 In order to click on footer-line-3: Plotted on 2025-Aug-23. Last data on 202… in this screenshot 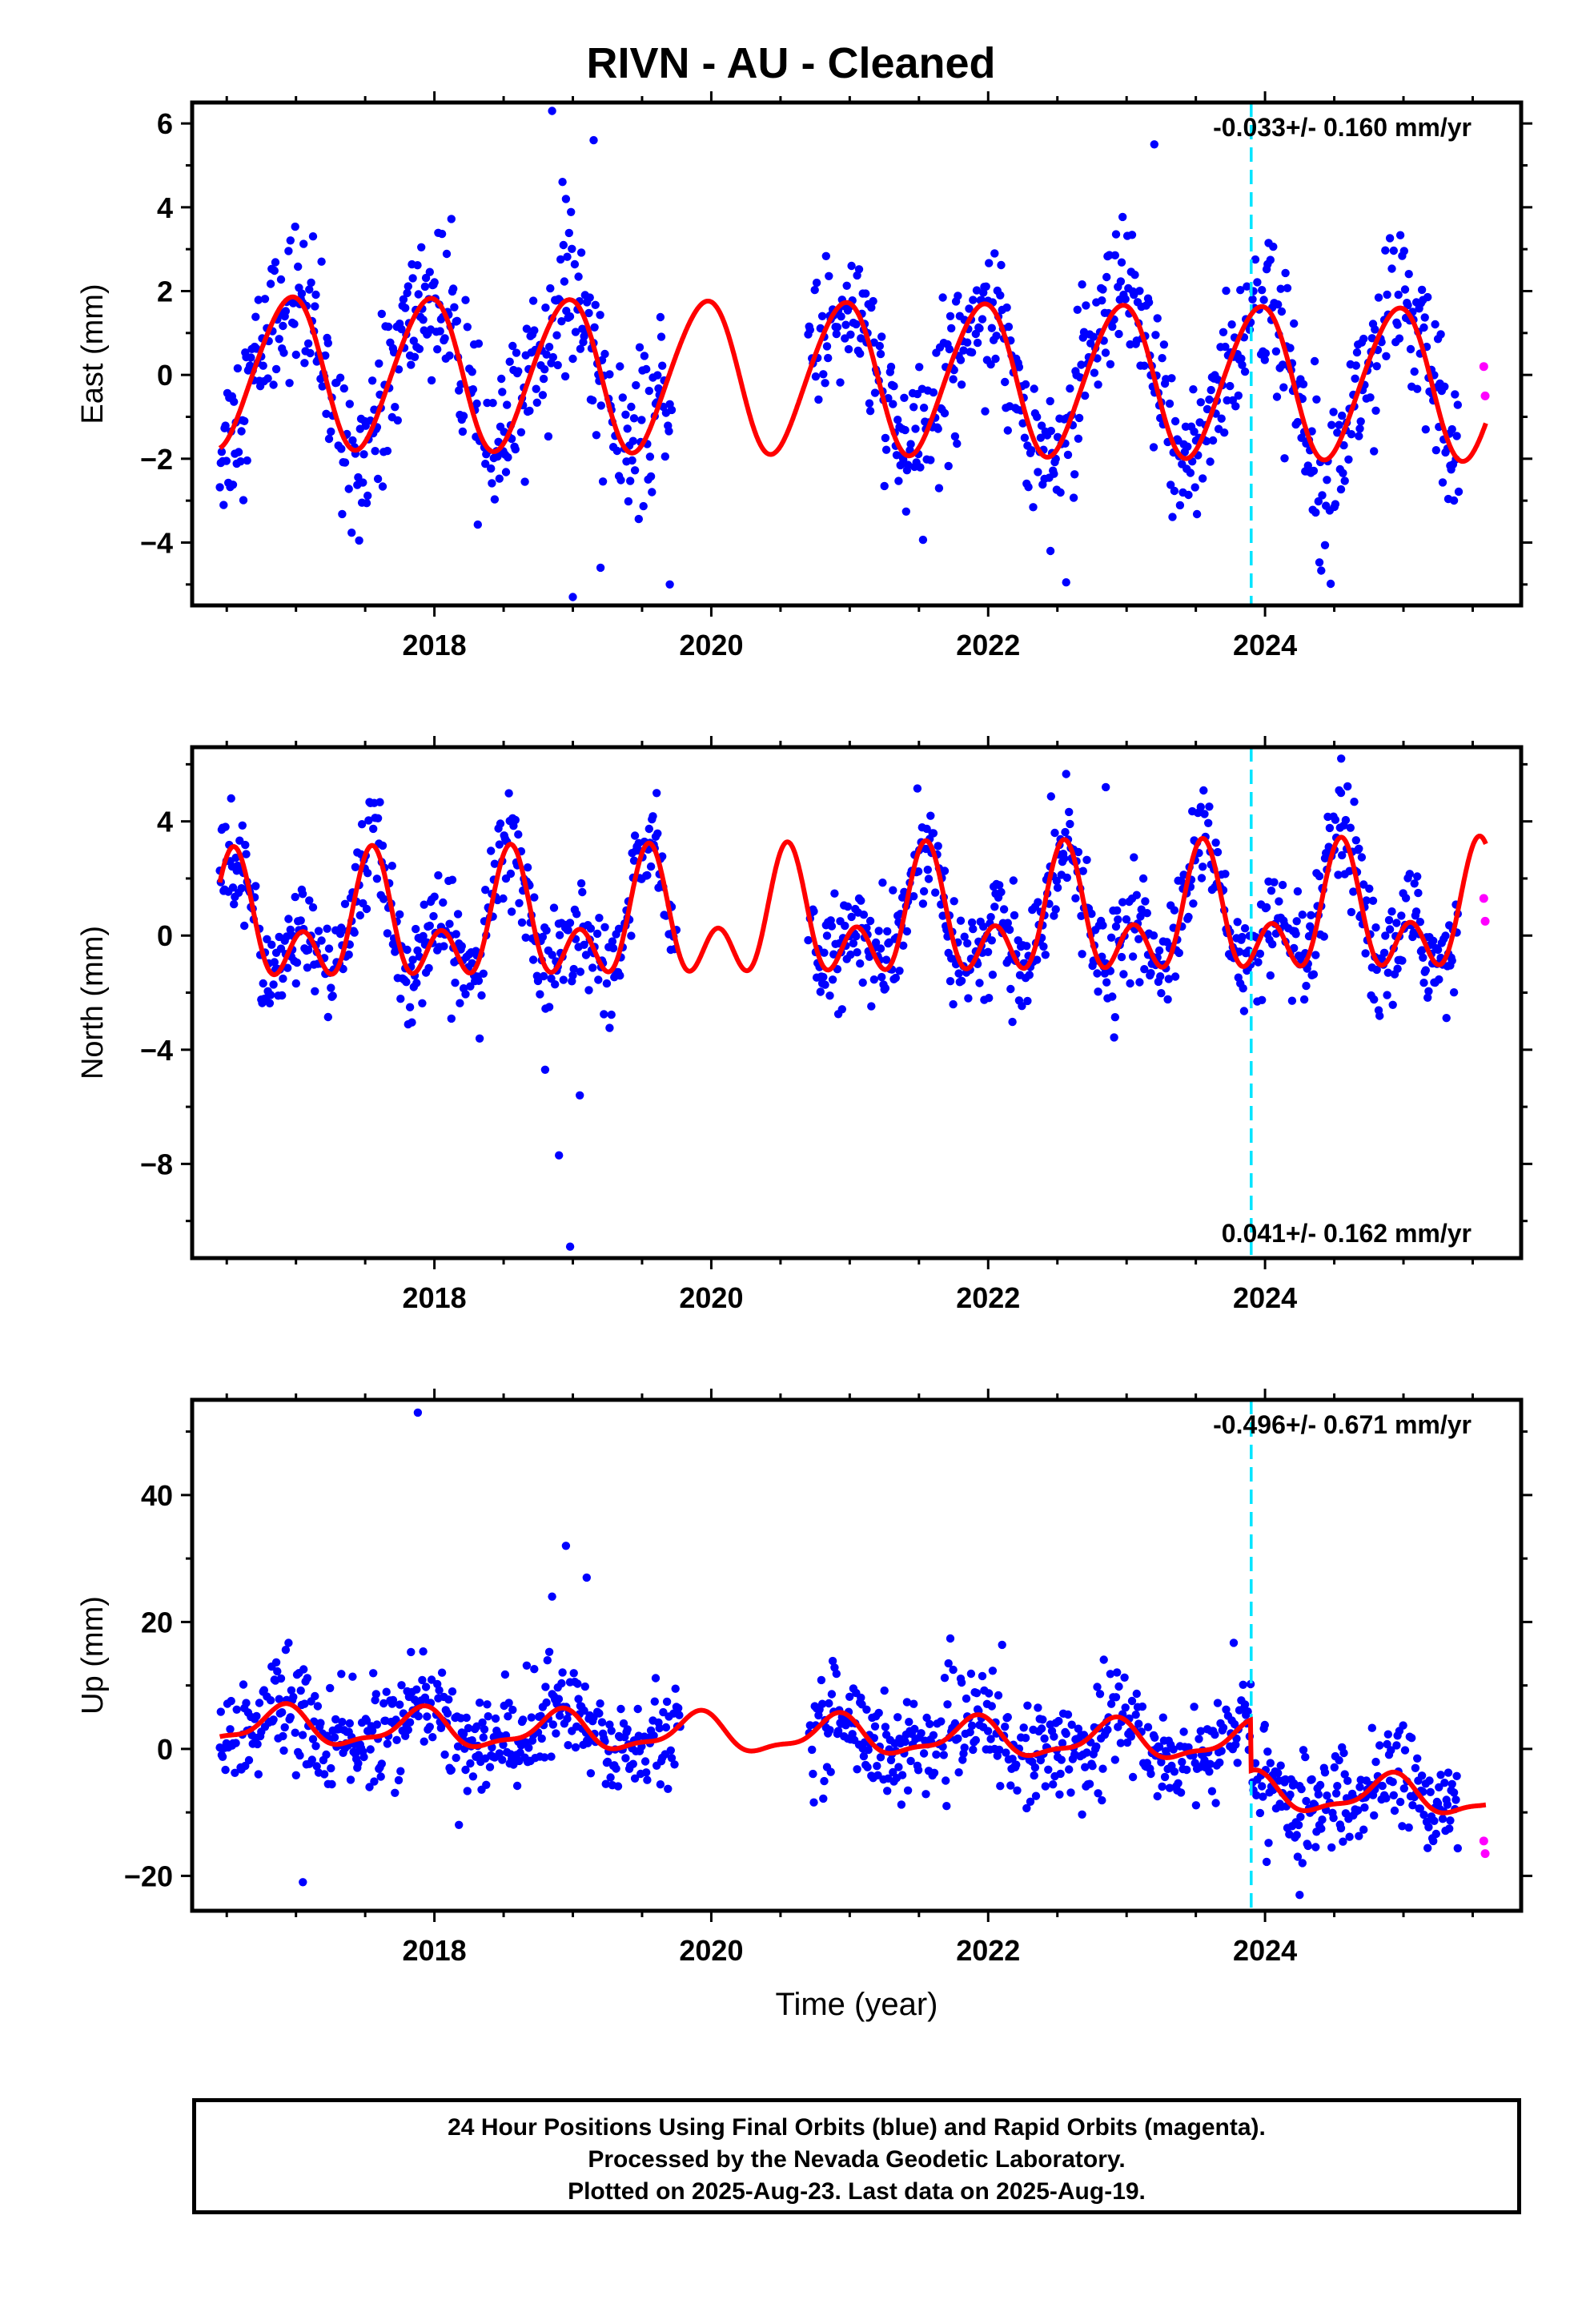, I will do `click(857, 2191)`.